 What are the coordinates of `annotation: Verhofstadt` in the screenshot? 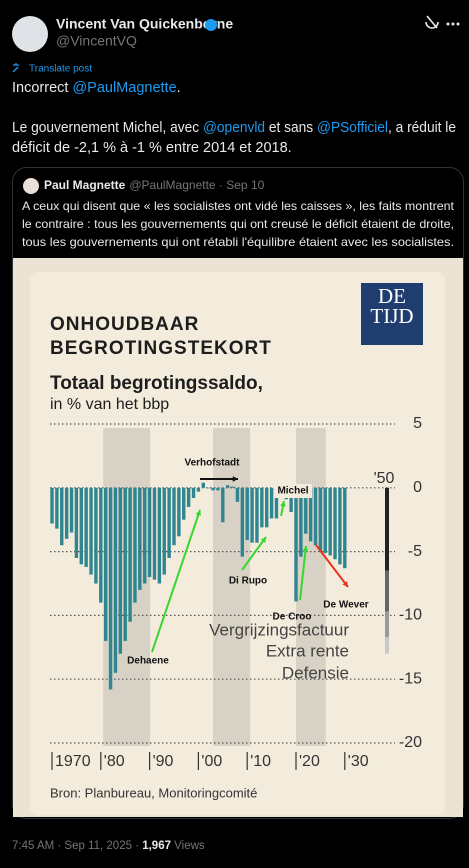 It's located at (212, 463).